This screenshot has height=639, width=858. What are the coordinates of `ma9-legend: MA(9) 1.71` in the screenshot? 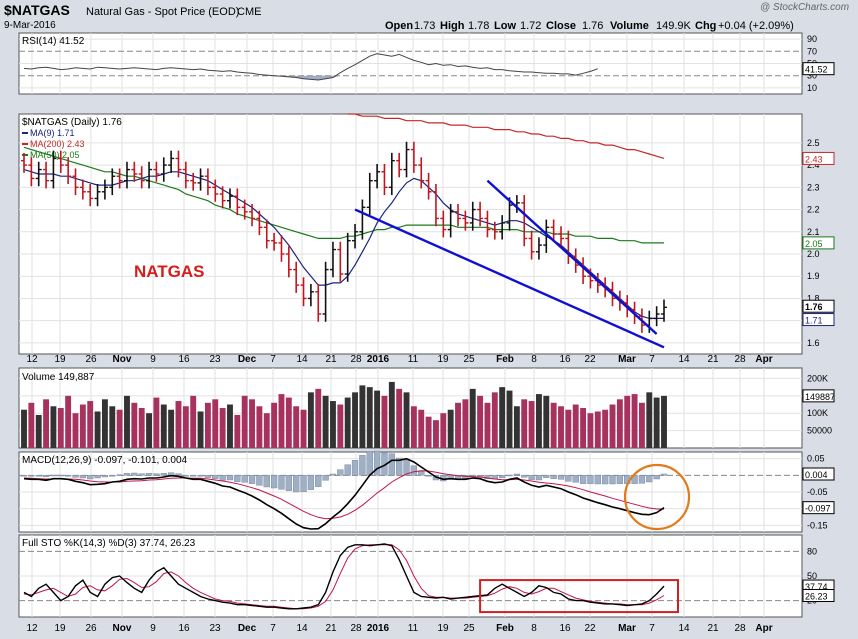 It's located at (52, 133).